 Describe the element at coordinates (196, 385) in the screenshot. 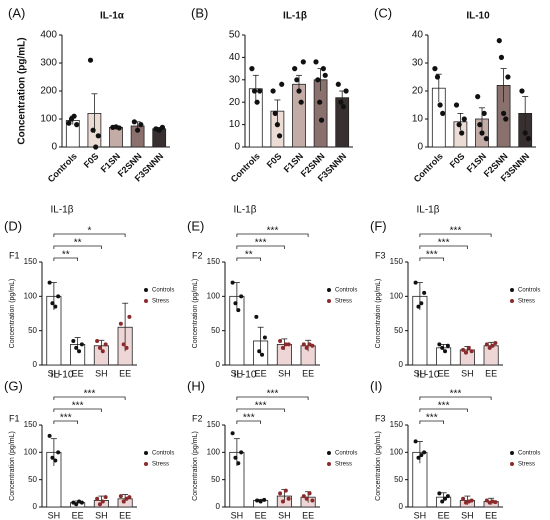

I see `panel-label: (H)` at that location.